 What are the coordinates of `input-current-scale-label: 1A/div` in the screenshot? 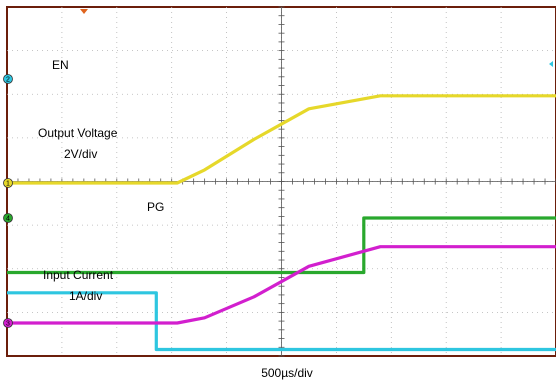 It's located at (85, 296).